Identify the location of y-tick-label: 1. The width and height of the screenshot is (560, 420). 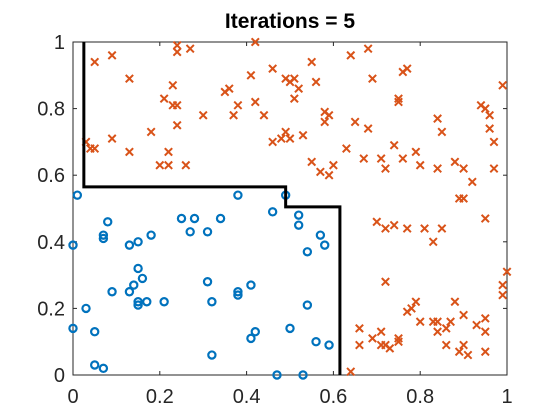
(59, 43).